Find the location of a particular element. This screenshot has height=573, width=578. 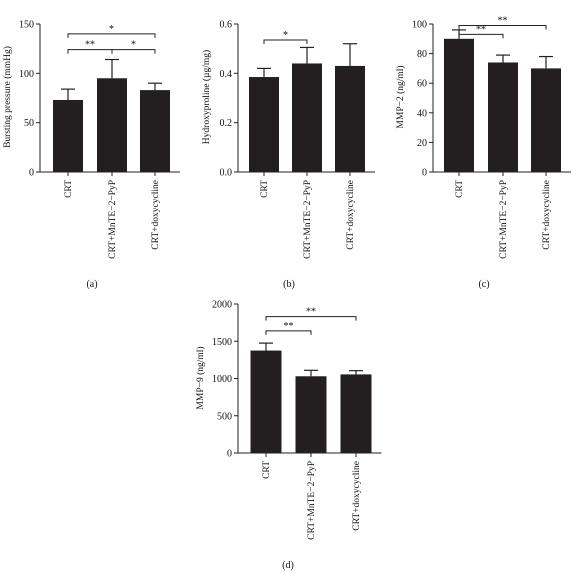

y-axis-label: Hydroxyproline (µg/mg) is located at coordinates (206, 97).